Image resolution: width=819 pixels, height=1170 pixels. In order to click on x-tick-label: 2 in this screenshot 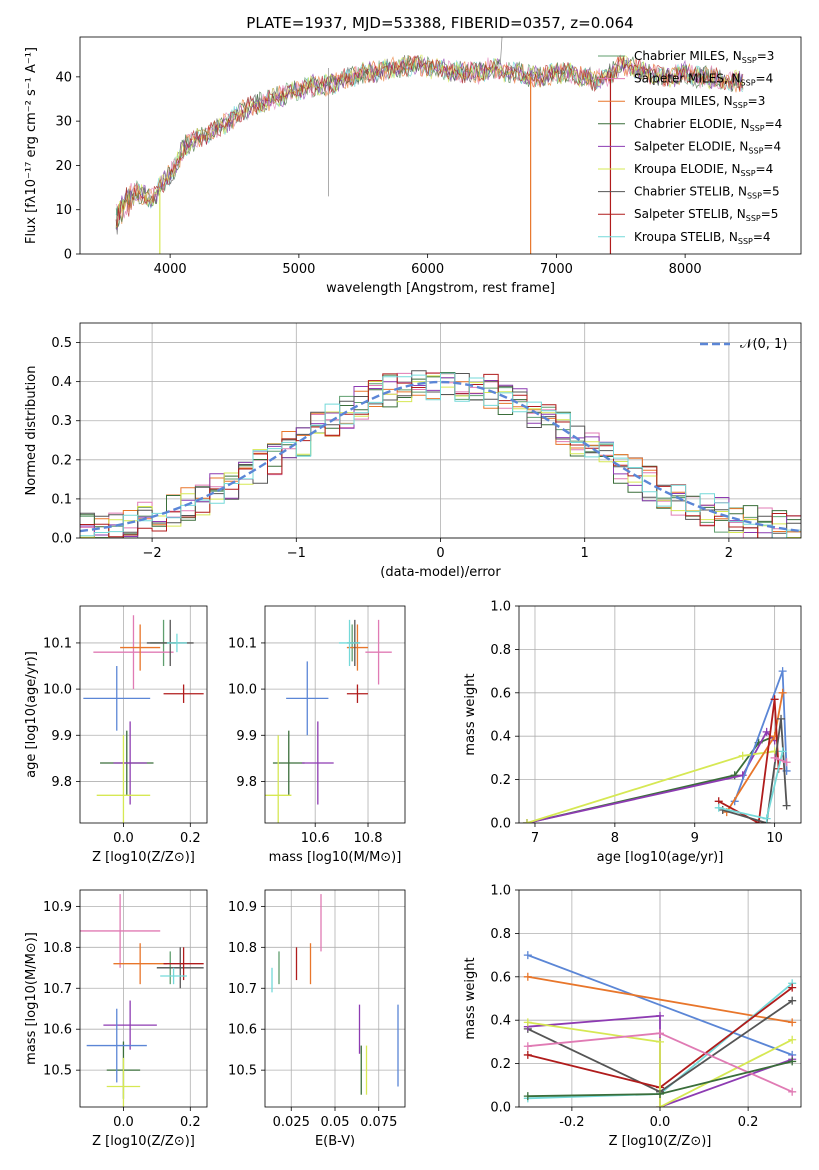, I will do `click(729, 553)`.